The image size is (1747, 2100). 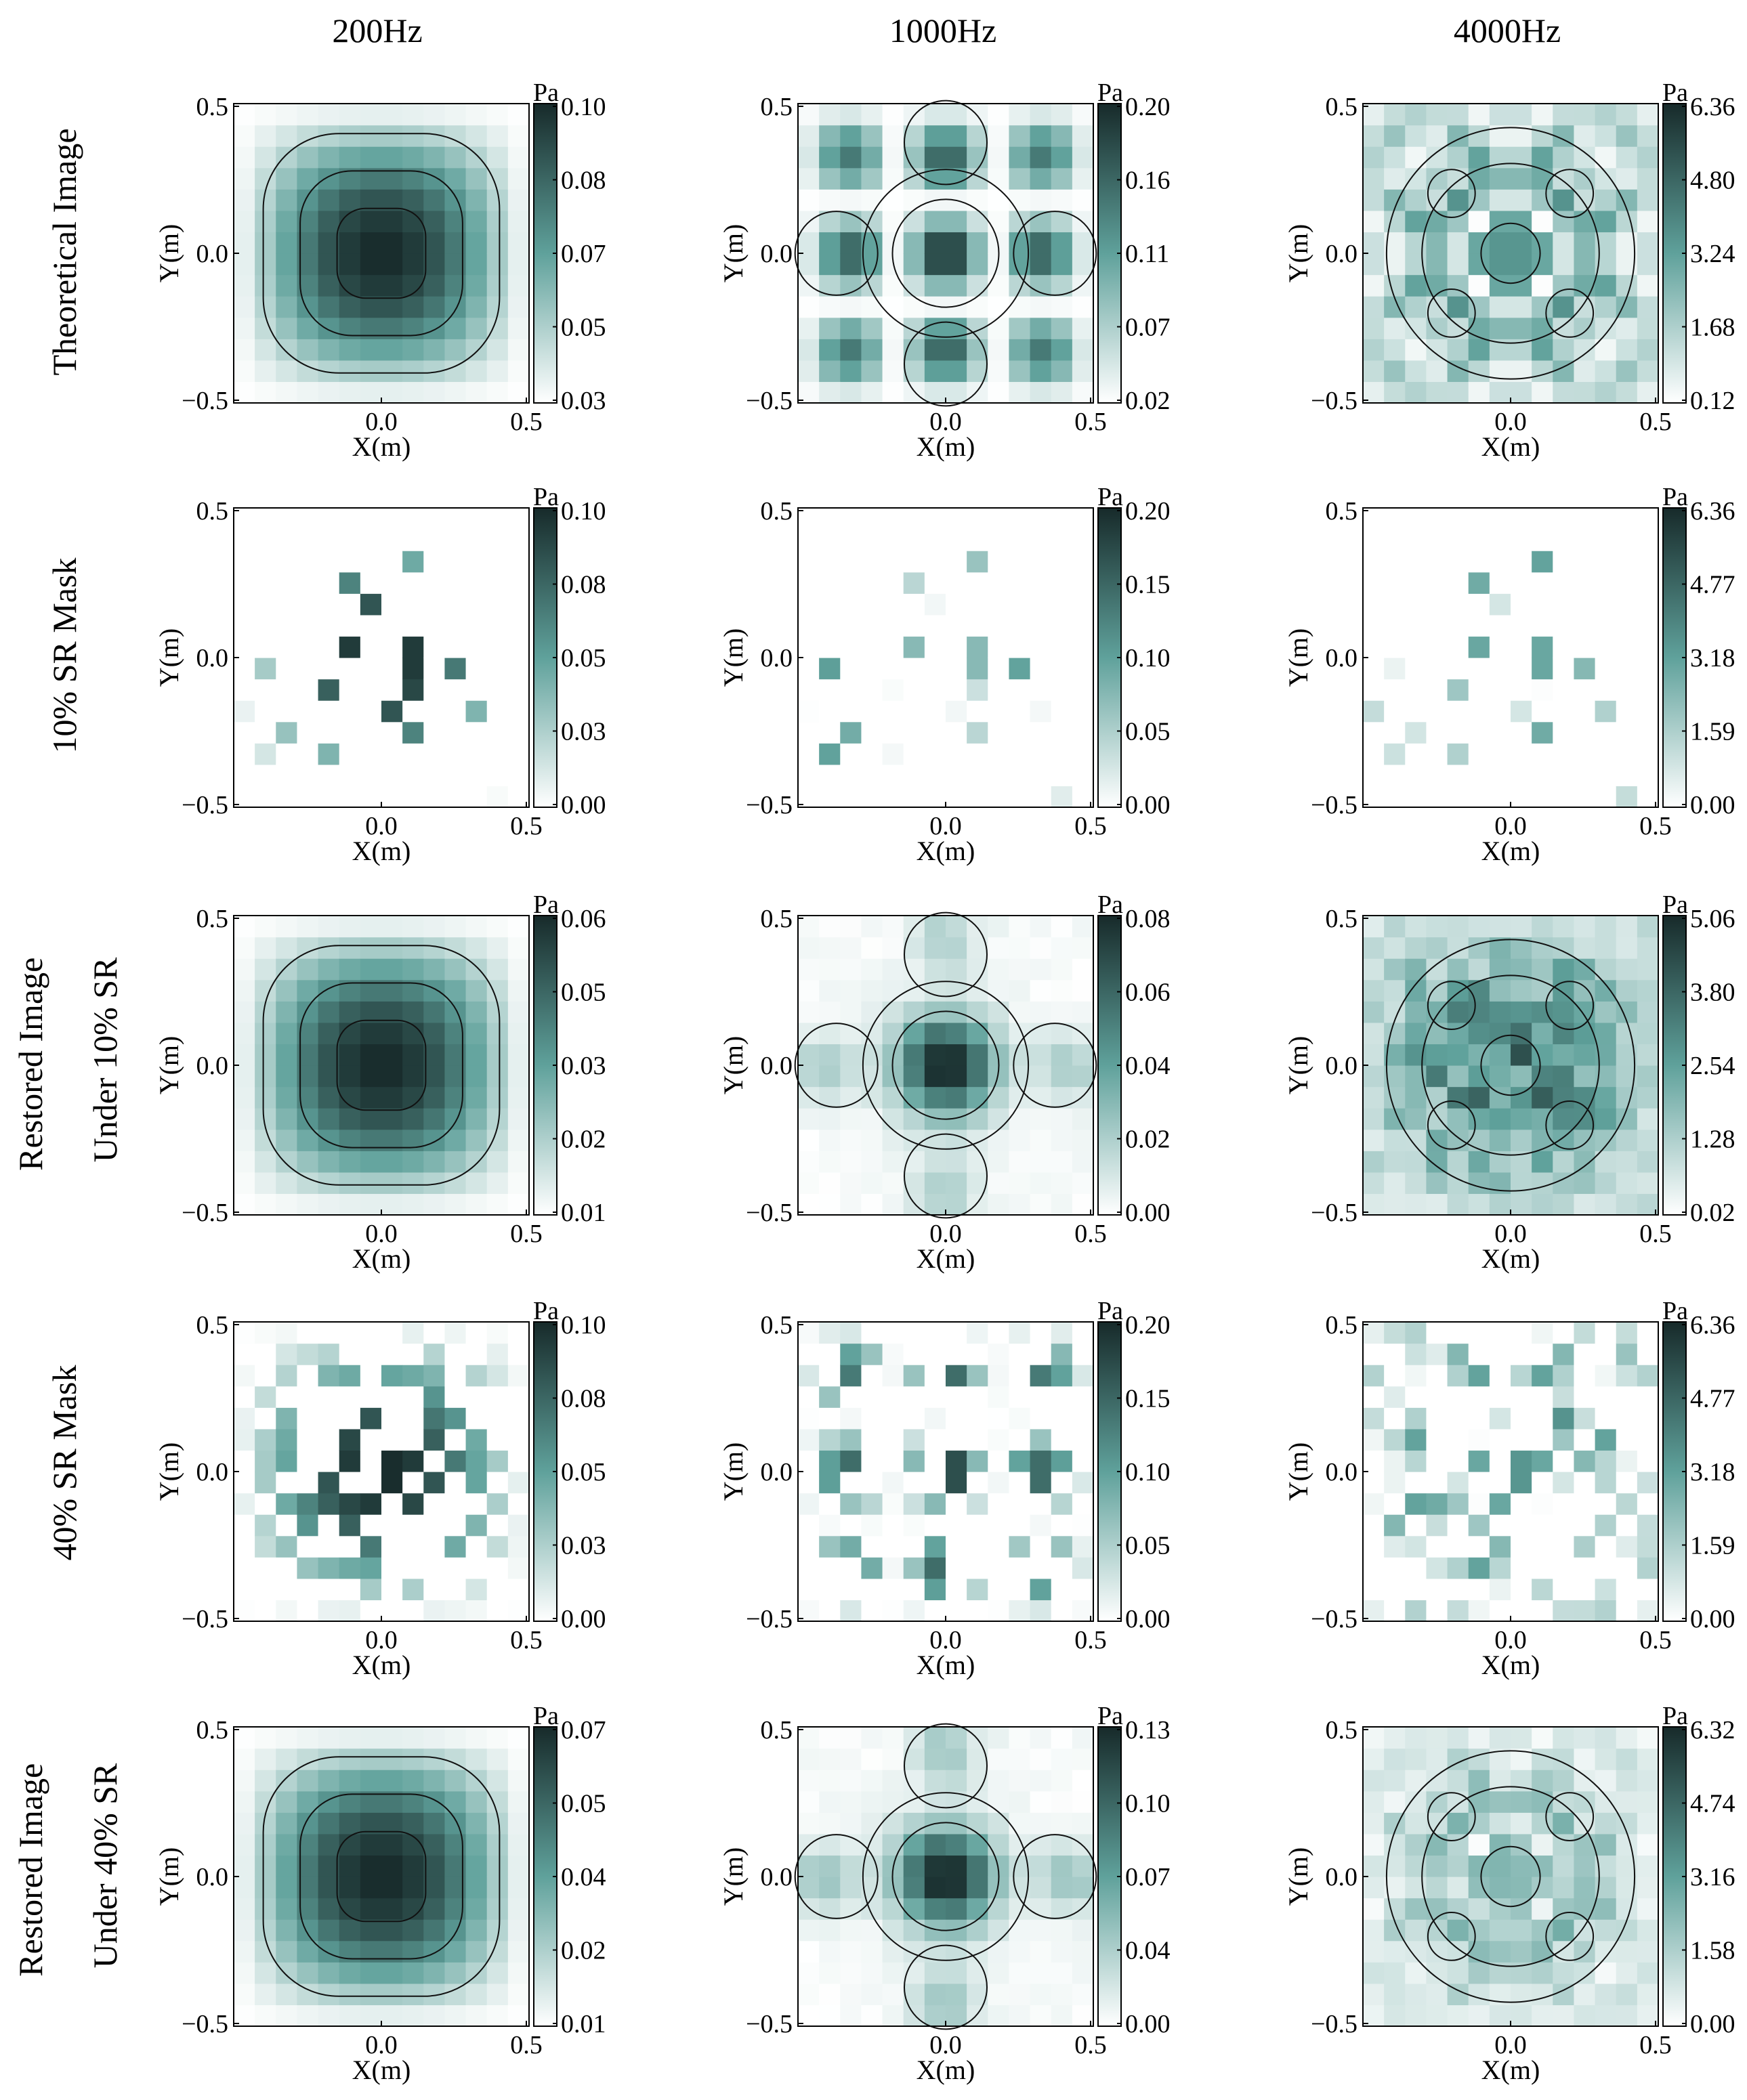 I want to click on colorbar-tick-label: 0.08, so click(x=583, y=585).